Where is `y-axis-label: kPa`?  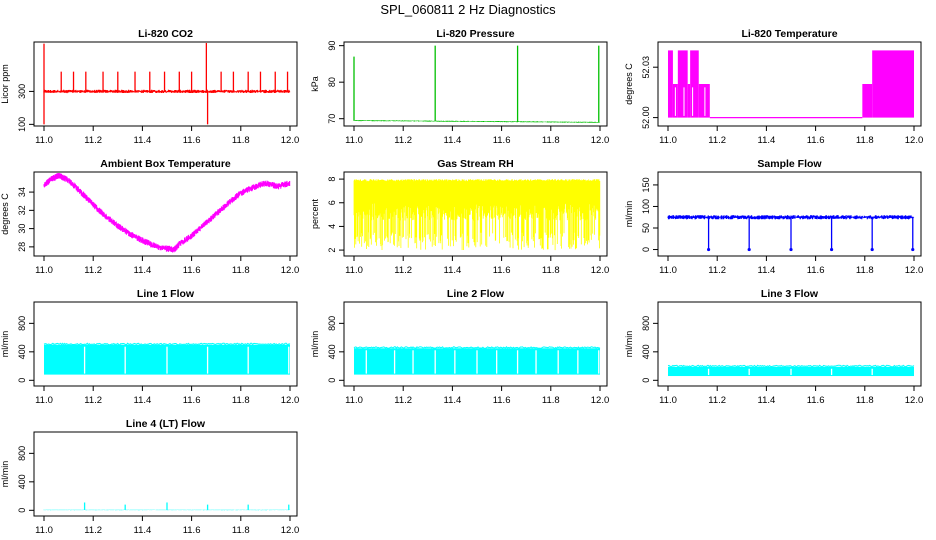 y-axis-label: kPa is located at coordinates (315, 84).